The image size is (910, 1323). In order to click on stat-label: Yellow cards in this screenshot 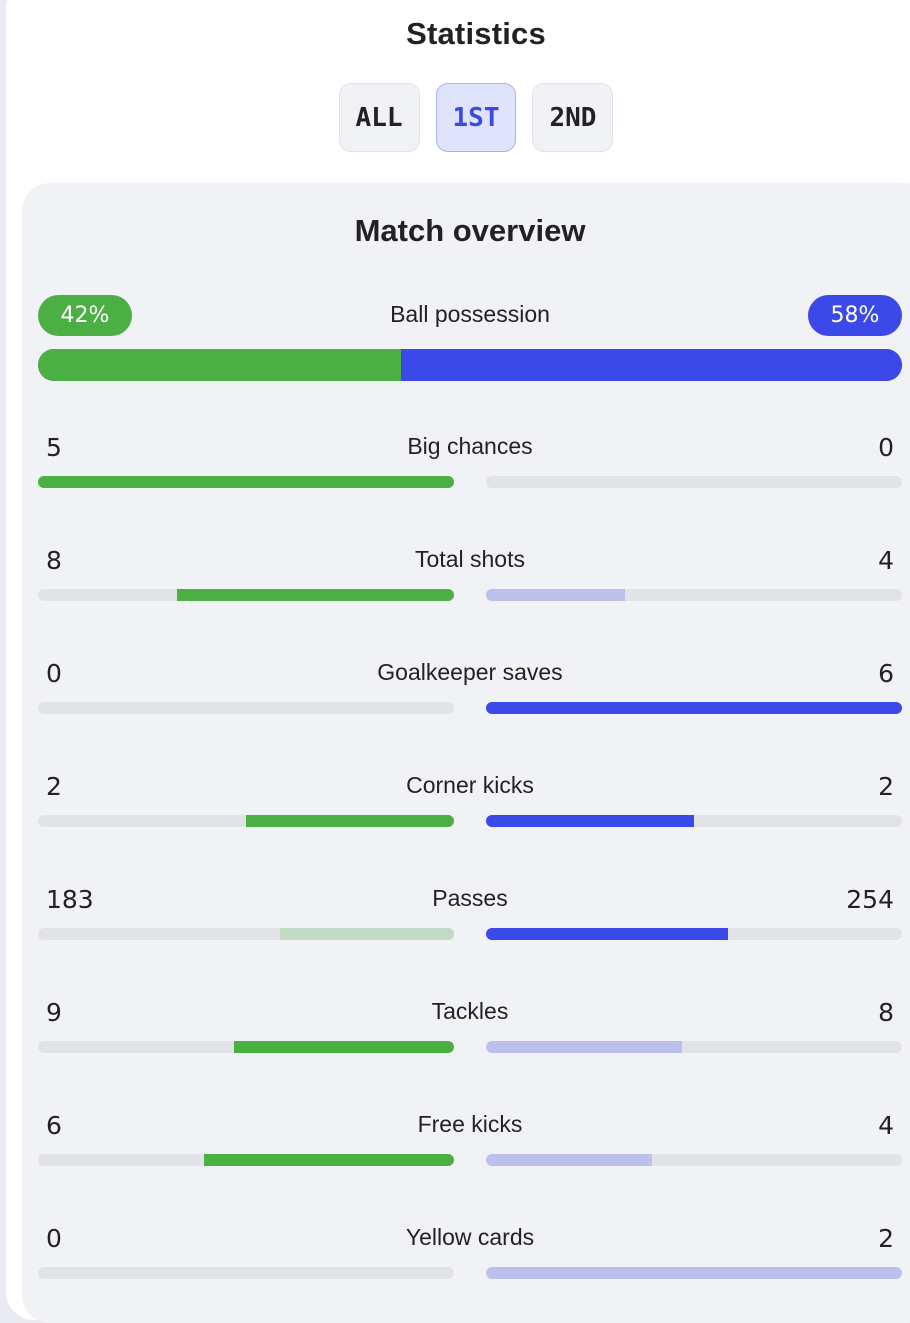, I will do `click(470, 1237)`.